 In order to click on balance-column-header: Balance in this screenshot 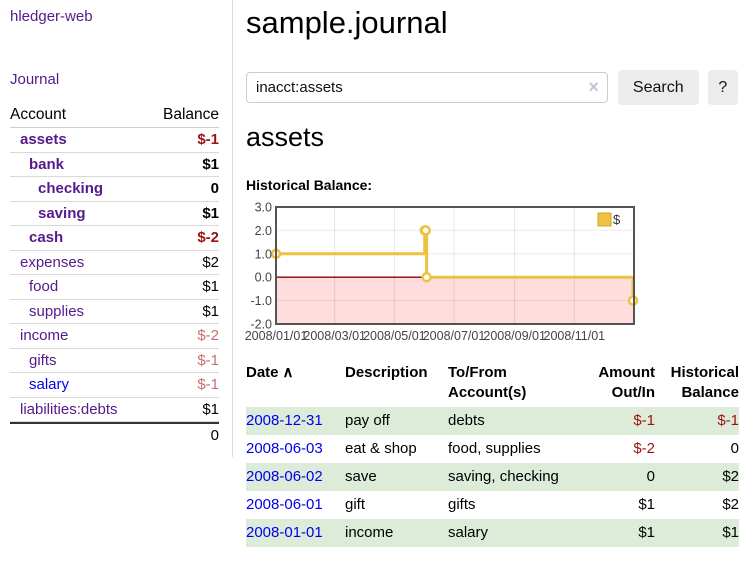, I will do `click(190, 114)`.